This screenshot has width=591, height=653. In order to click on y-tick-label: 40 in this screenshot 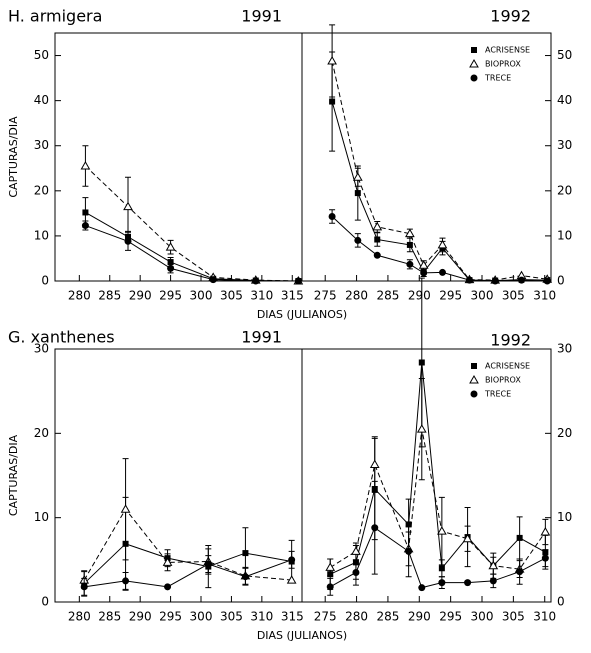, I will do `click(564, 100)`.